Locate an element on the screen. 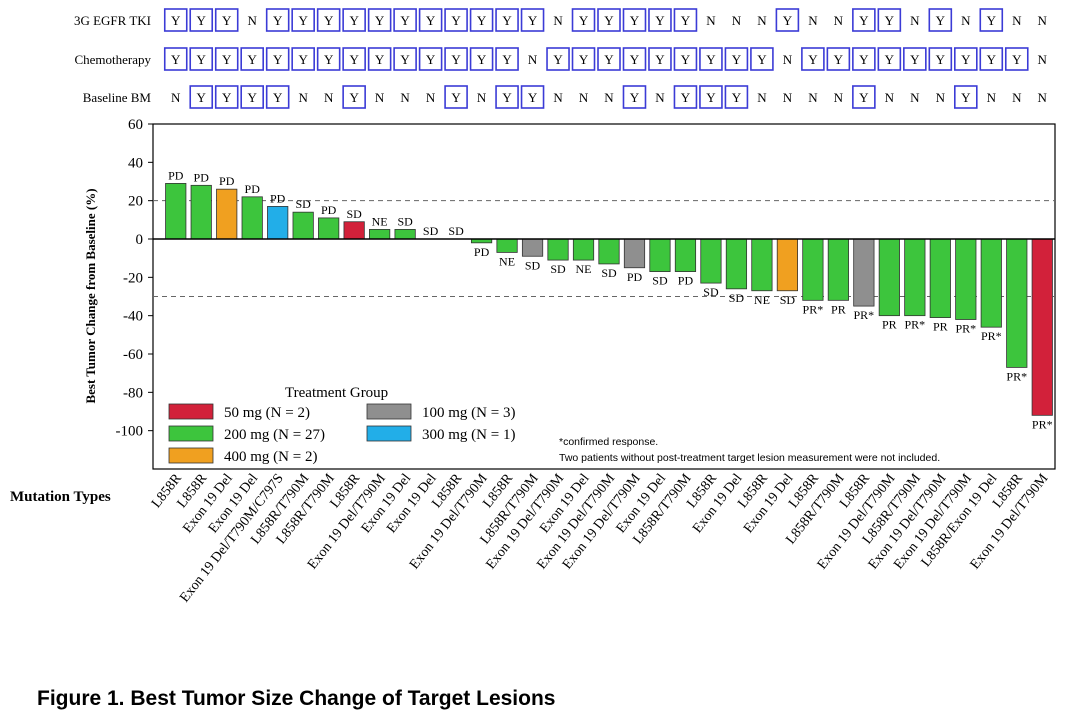 The image size is (1080, 718). response-label: PR is located at coordinates (889, 325).